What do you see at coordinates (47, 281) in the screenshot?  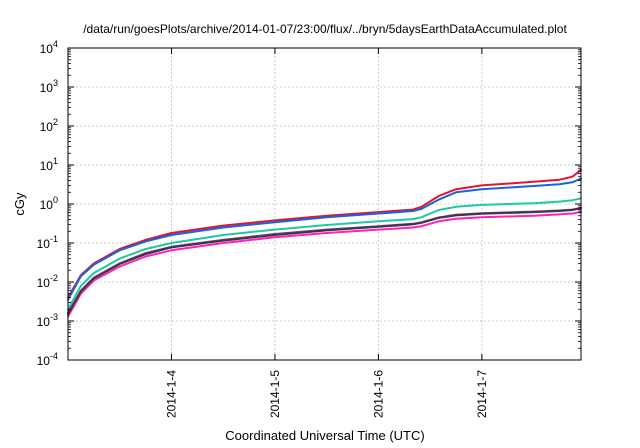 I see `y-tick-label: 10⁻²` at bounding box center [47, 281].